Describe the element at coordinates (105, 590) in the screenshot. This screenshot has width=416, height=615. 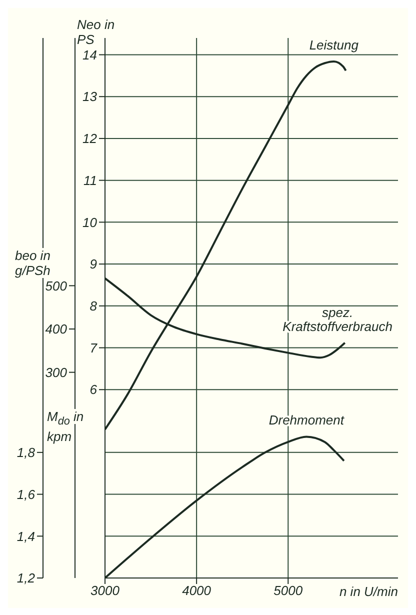
I see `x-tick-label: 3000` at that location.